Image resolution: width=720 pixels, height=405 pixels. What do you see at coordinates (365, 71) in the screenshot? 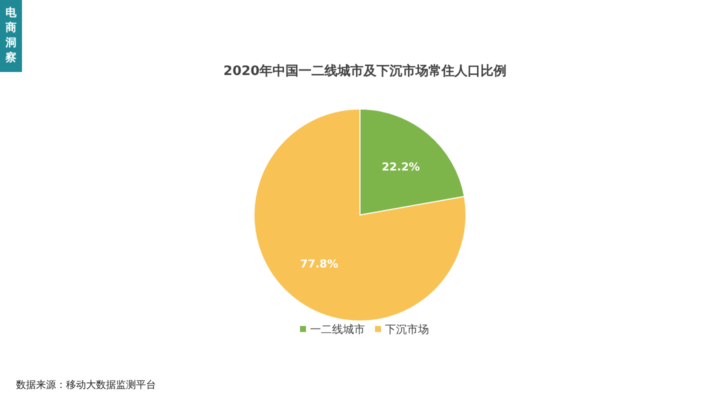
I see `title: 2020年中国一二线城市及下沉市场常住人口比例` at bounding box center [365, 71].